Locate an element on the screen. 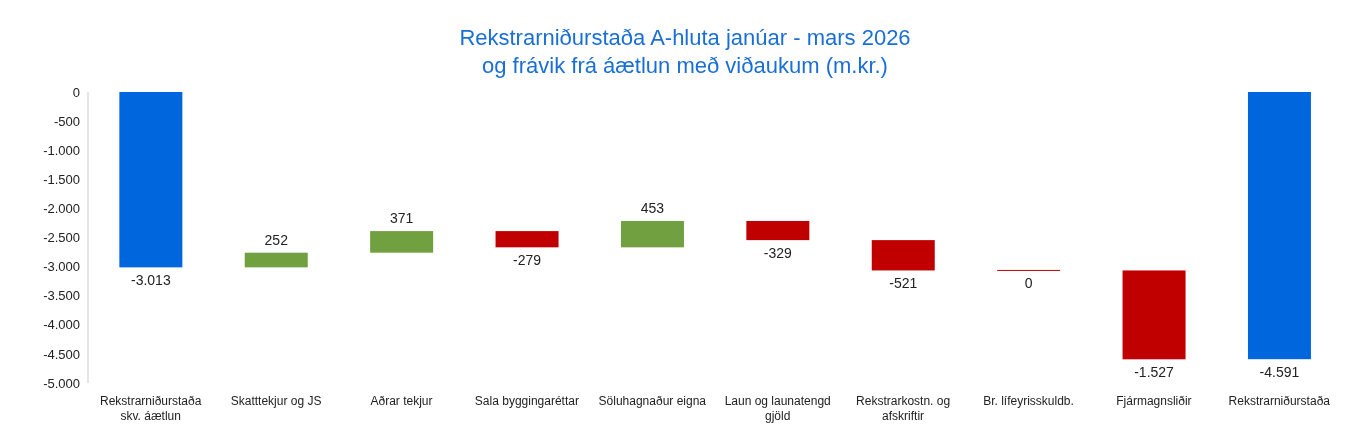 Image resolution: width=1370 pixels, height=441 pixels. data-label: 252 is located at coordinates (276, 239).